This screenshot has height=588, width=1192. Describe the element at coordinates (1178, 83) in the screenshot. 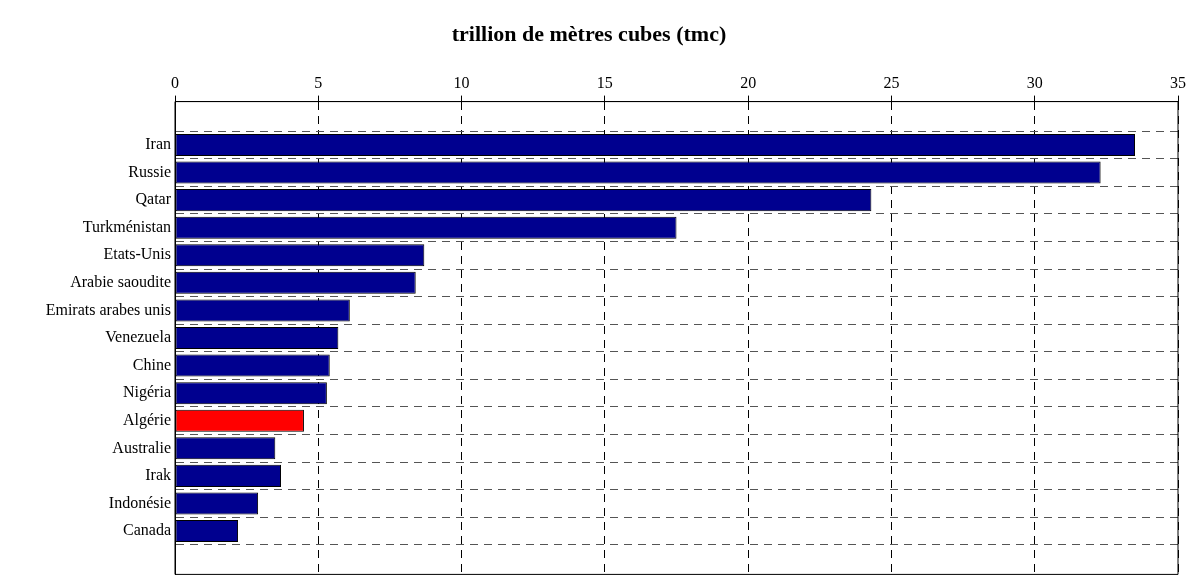

I see `x-tick-label: 35` at that location.